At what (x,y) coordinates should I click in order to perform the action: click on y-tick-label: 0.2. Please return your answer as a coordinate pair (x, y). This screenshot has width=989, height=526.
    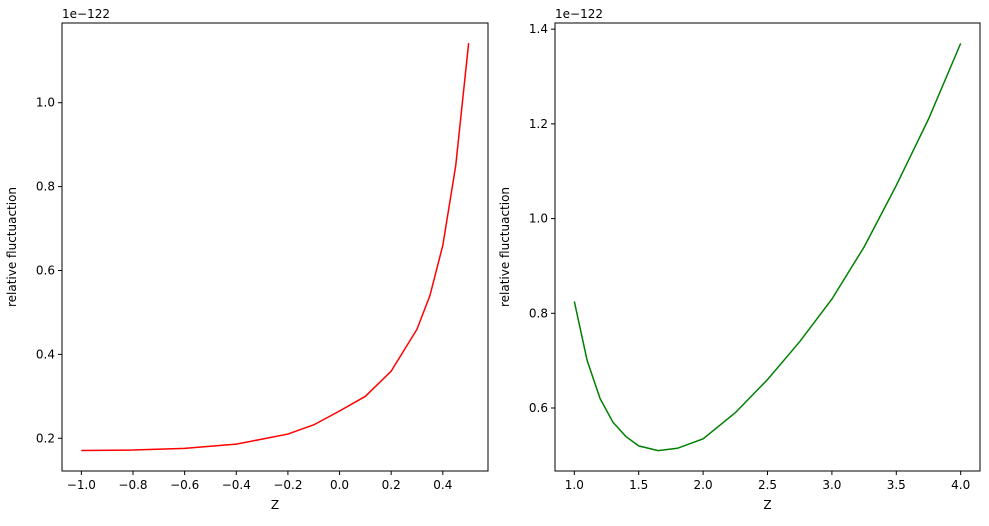
    Looking at the image, I should click on (45, 438).